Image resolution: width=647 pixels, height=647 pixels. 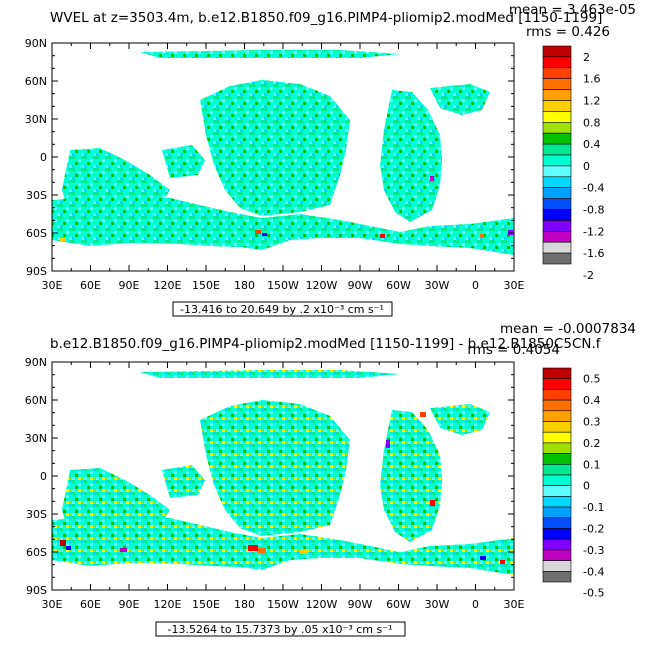 What do you see at coordinates (592, 422) in the screenshot?
I see `colorbar-tick-label: 0.3` at bounding box center [592, 422].